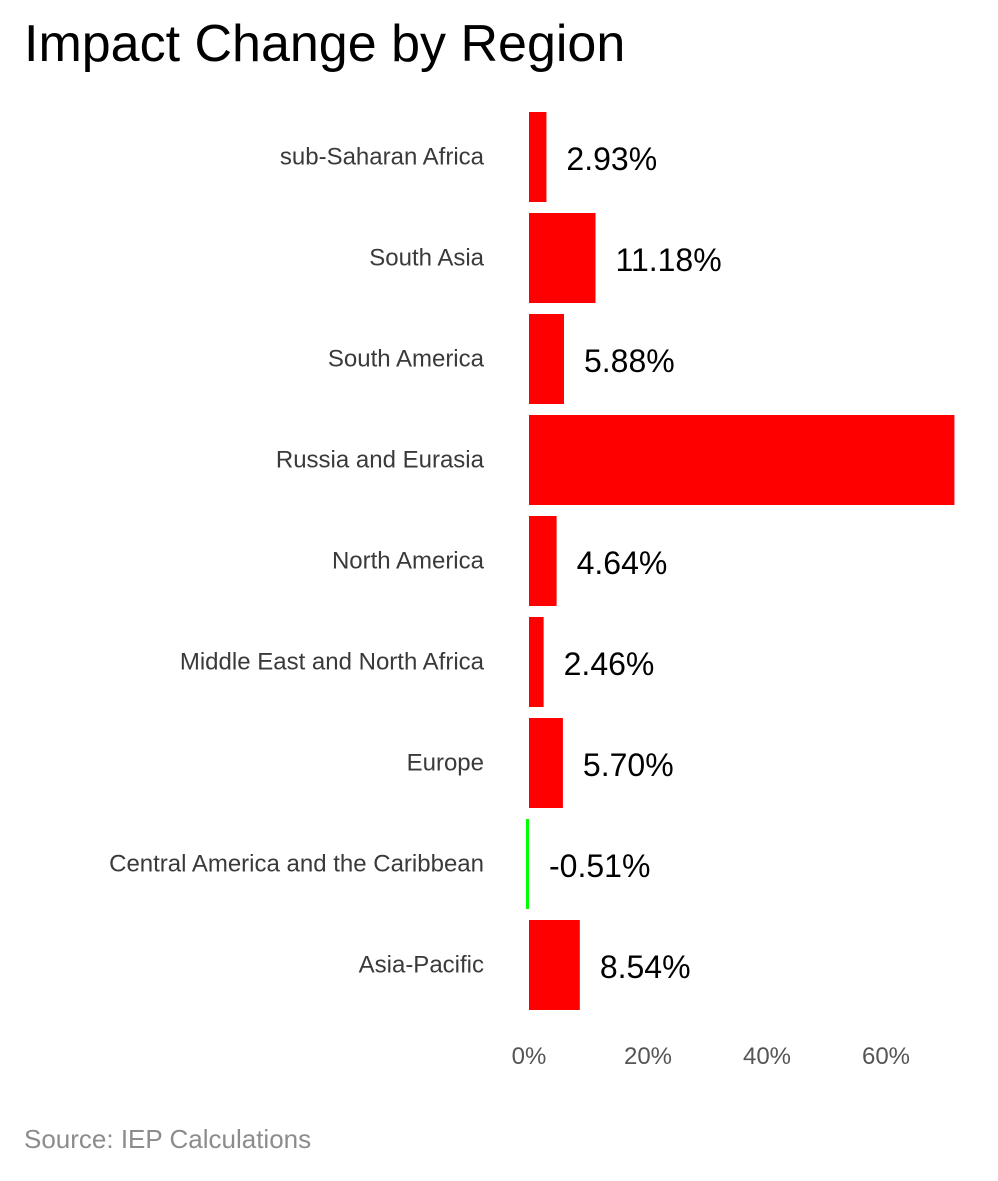 The image size is (998, 1181). I want to click on bar-central-america-and-the-caribbean, so click(527, 864).